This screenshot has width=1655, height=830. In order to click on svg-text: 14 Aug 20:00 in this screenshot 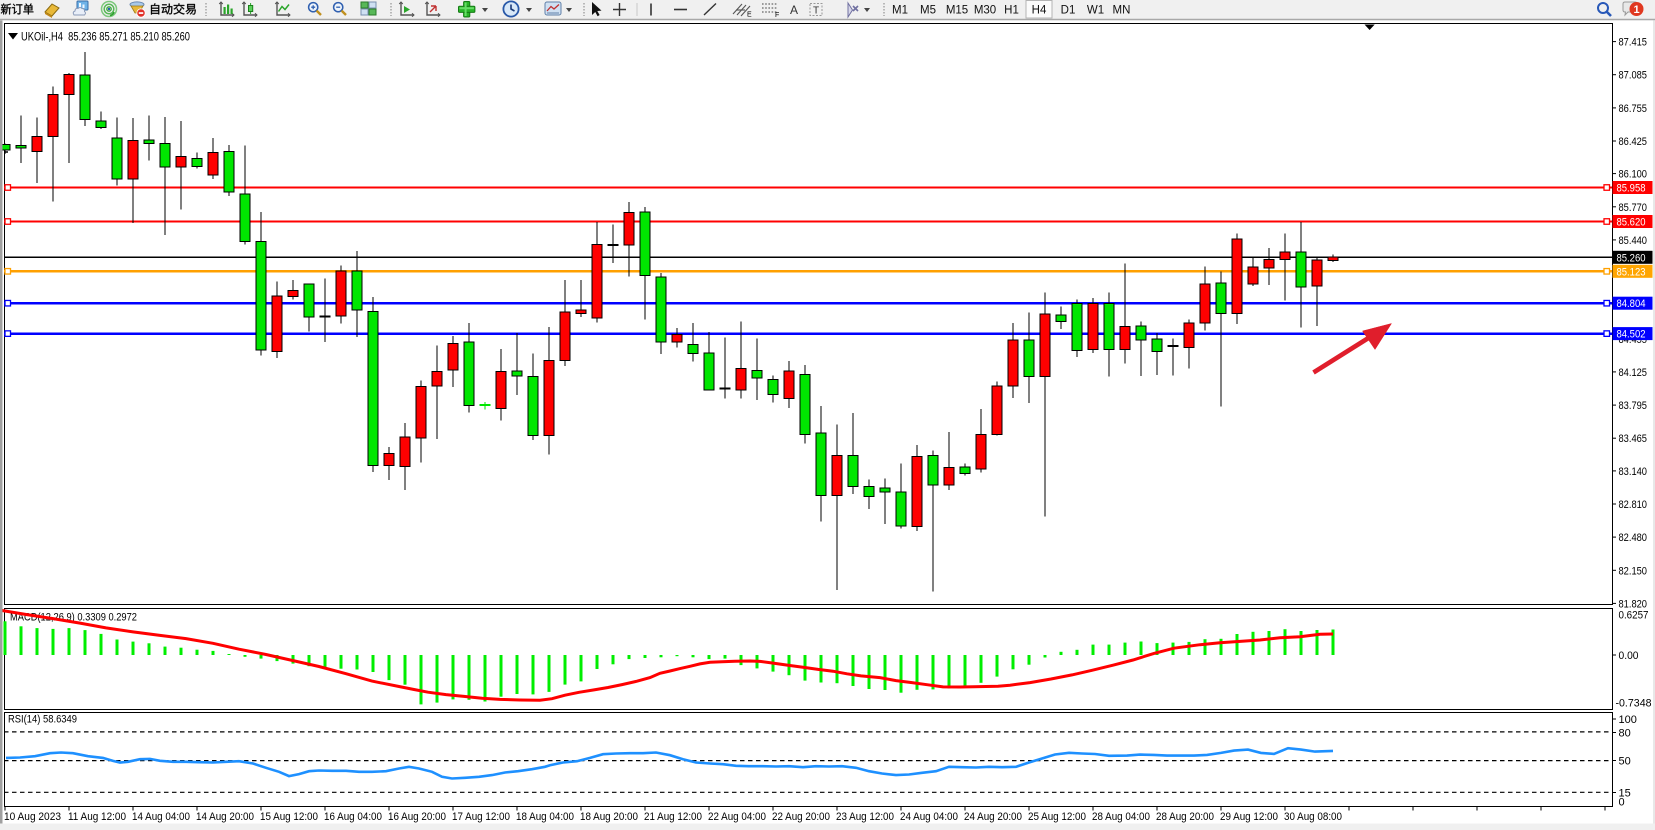, I will do `click(225, 817)`.